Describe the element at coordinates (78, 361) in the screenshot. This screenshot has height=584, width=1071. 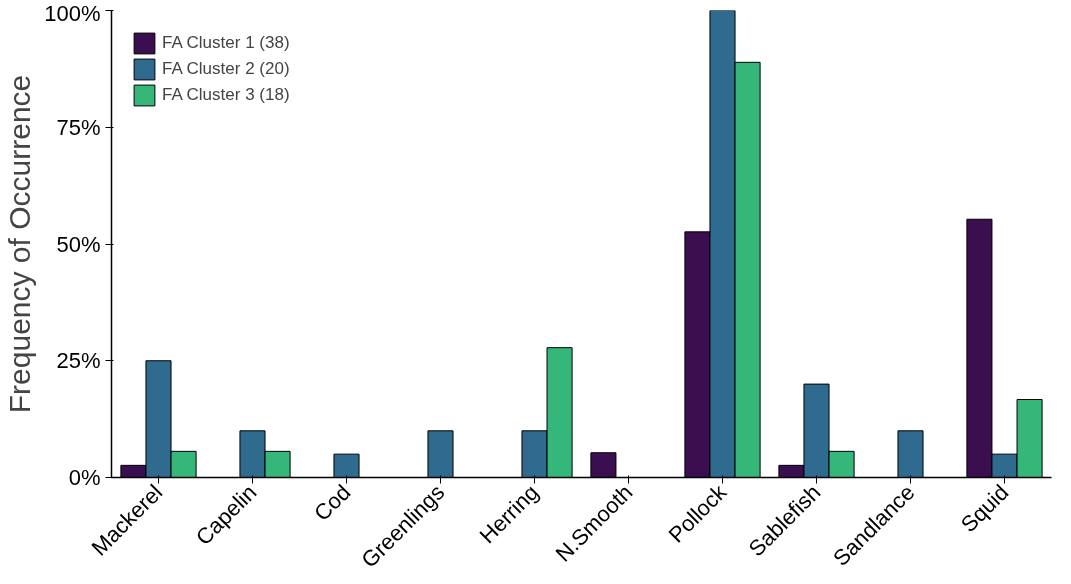
I see `y-tick-label: 25%` at that location.